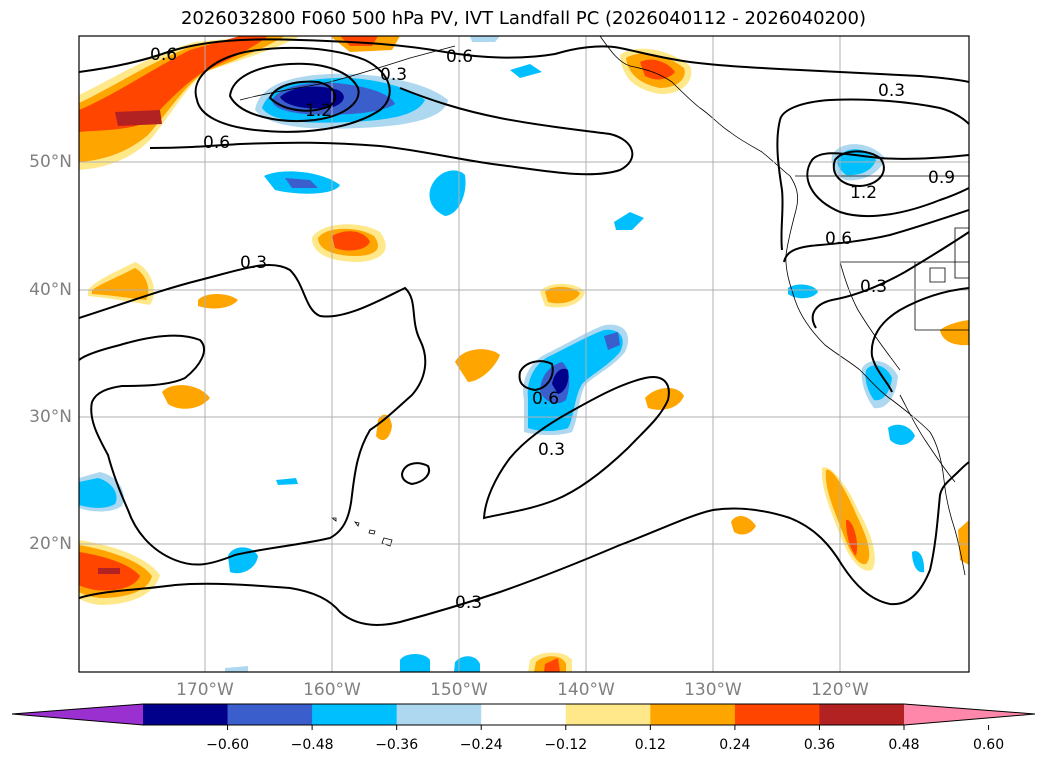  I want to click on lat-label: 50°N, so click(50, 162).